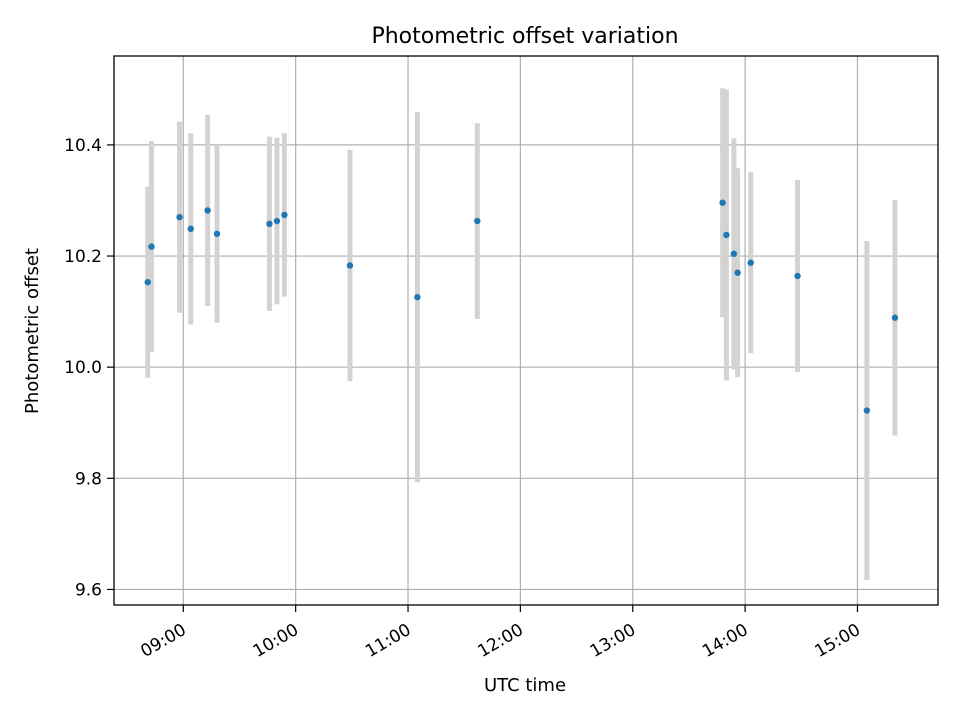 The height and width of the screenshot is (720, 960). What do you see at coordinates (83, 368) in the screenshot?
I see `y-tick-label: 10.0` at bounding box center [83, 368].